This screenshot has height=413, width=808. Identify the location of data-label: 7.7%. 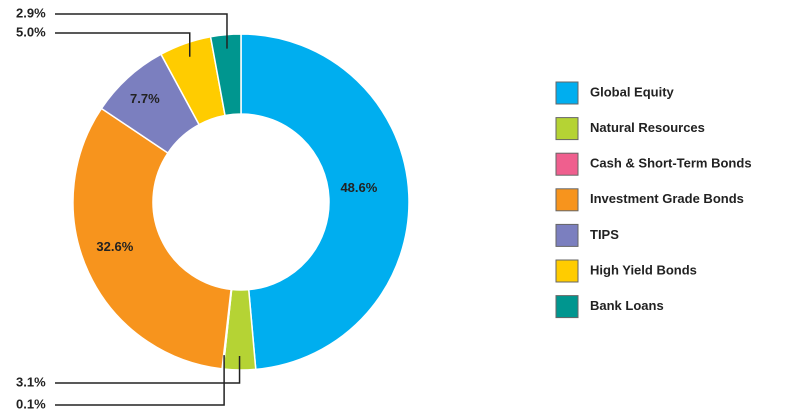
(145, 98).